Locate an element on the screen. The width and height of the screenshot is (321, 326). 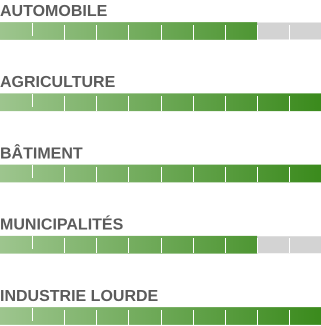
y-tick-label: AUTOMOBILE is located at coordinates (54, 11).